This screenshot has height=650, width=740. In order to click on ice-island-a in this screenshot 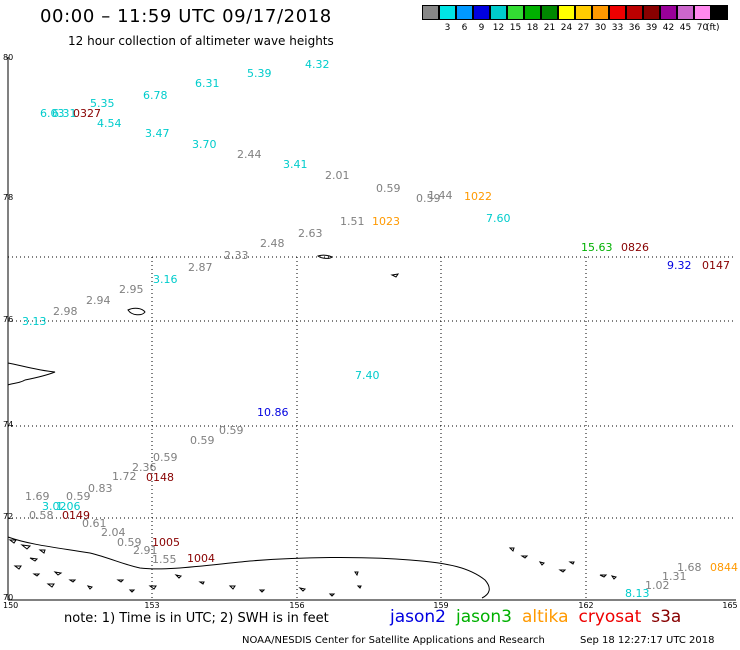, I will do `click(324, 256)`.